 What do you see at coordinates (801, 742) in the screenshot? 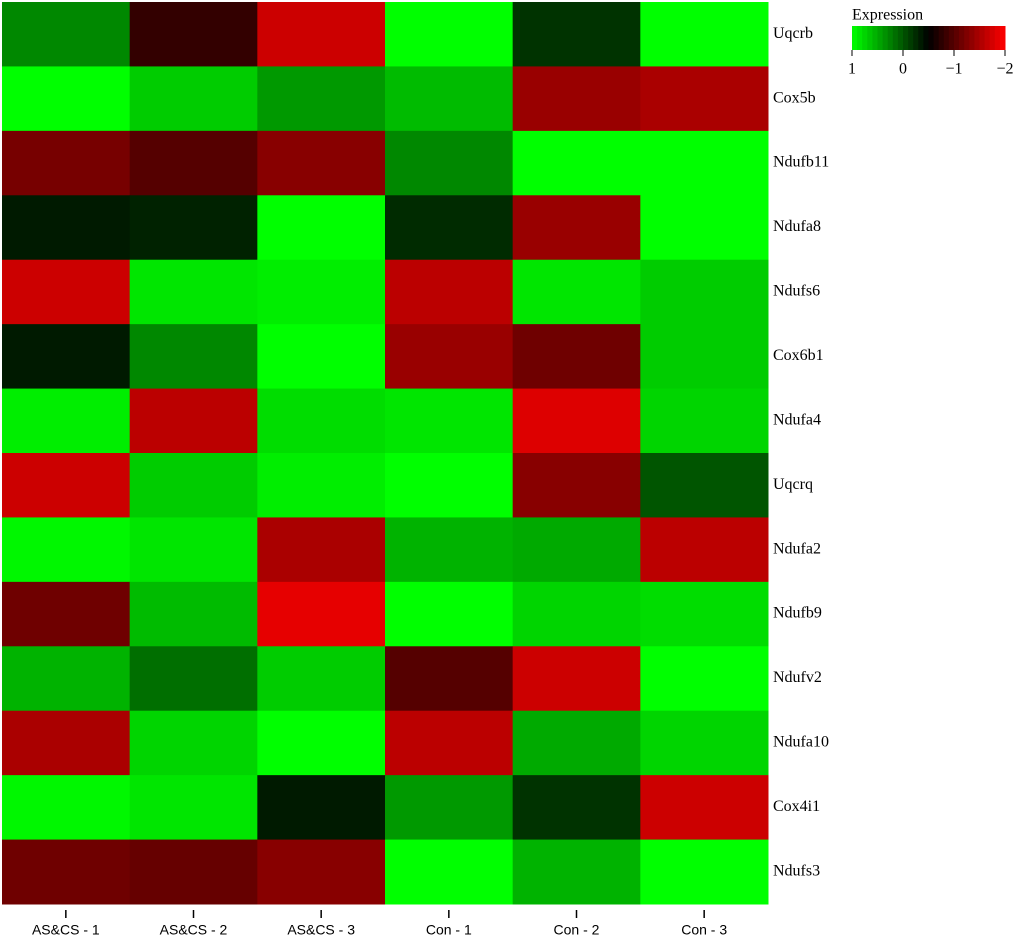
I see `row-label: Ndufa10` at bounding box center [801, 742].